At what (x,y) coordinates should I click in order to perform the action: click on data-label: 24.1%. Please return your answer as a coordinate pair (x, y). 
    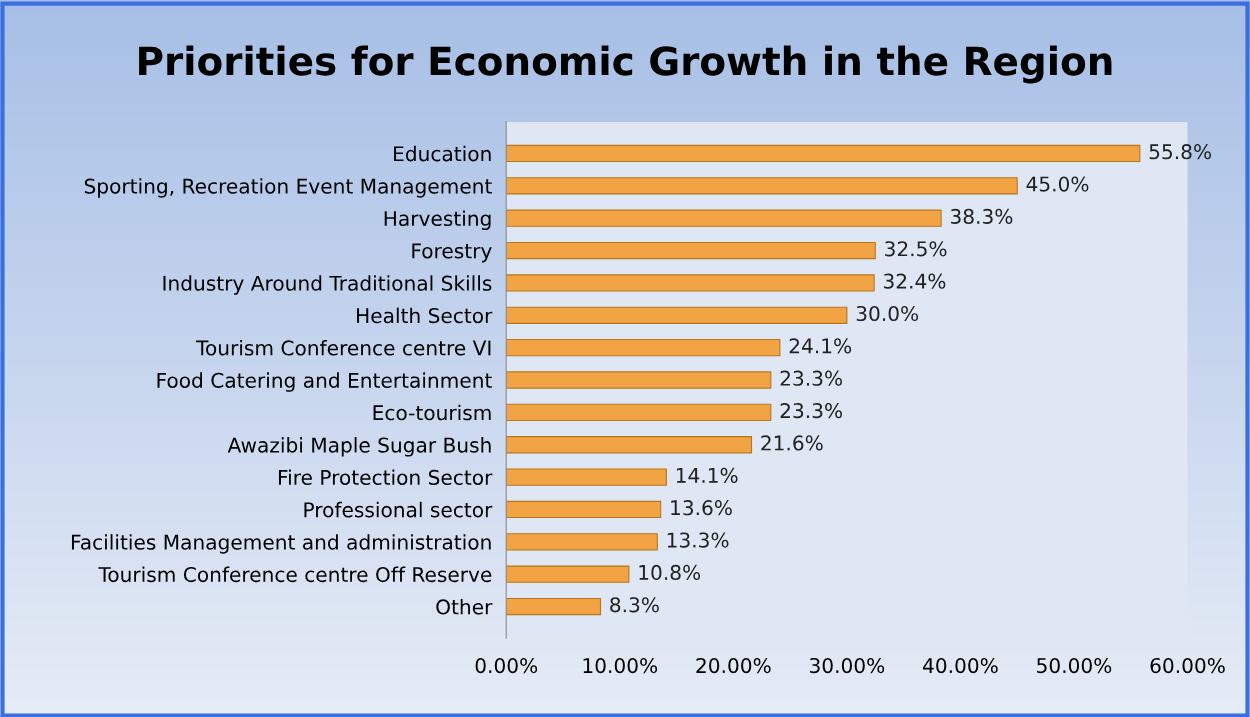
    Looking at the image, I should click on (820, 346).